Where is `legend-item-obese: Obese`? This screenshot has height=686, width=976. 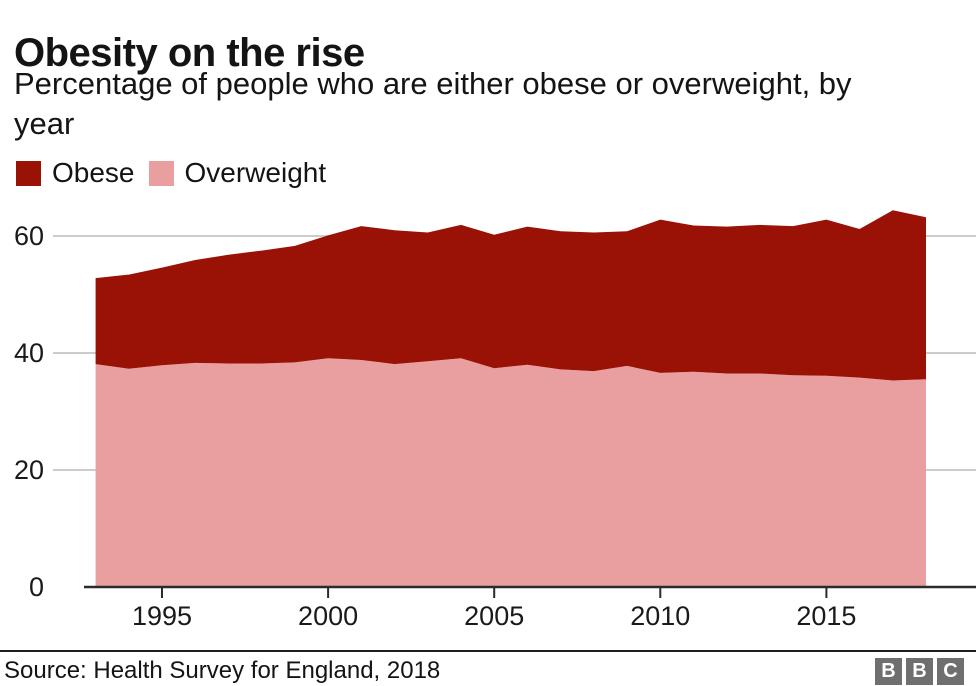
legend-item-obese: Obese is located at coordinates (75, 173).